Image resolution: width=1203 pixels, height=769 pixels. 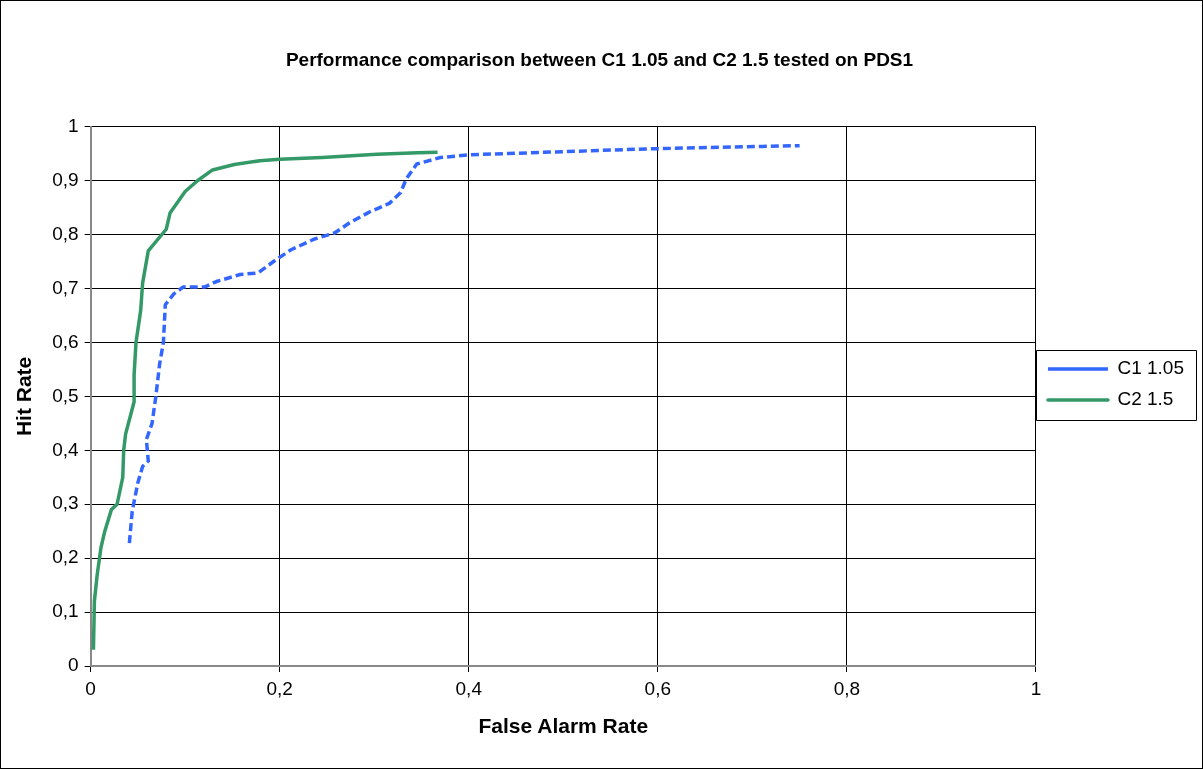 What do you see at coordinates (1036, 688) in the screenshot?
I see `x-tick-label: 1` at bounding box center [1036, 688].